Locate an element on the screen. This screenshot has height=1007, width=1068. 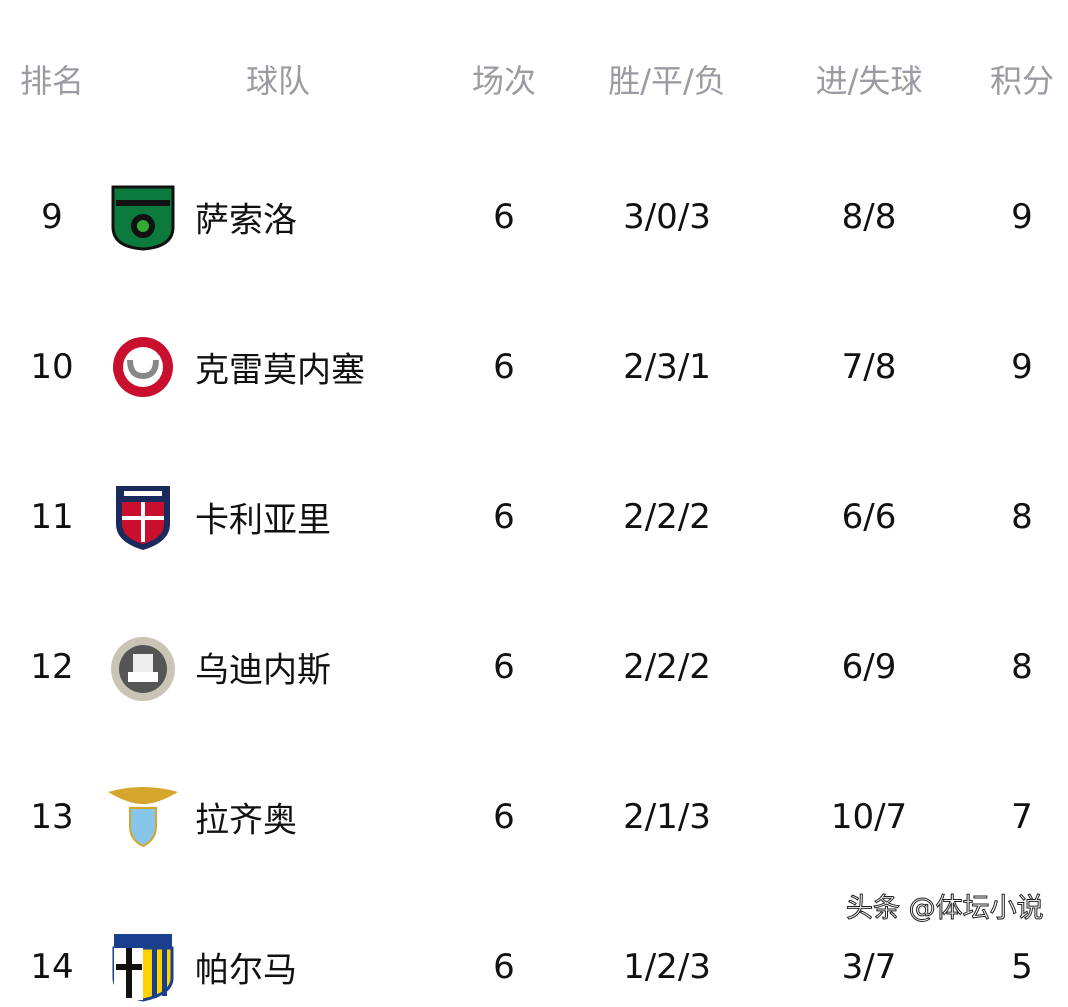
cremonese-logo-icon is located at coordinates (143, 367).